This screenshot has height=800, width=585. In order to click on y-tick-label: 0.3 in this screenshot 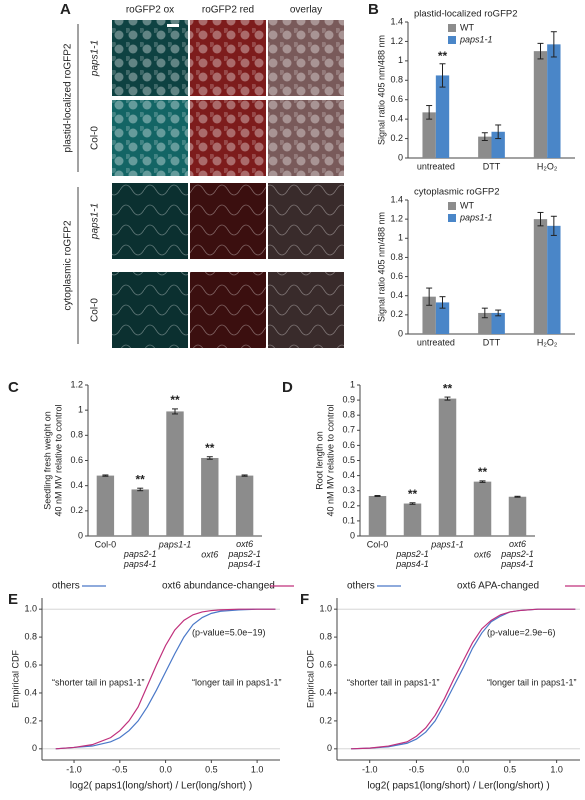, I will do `click(348, 490)`.